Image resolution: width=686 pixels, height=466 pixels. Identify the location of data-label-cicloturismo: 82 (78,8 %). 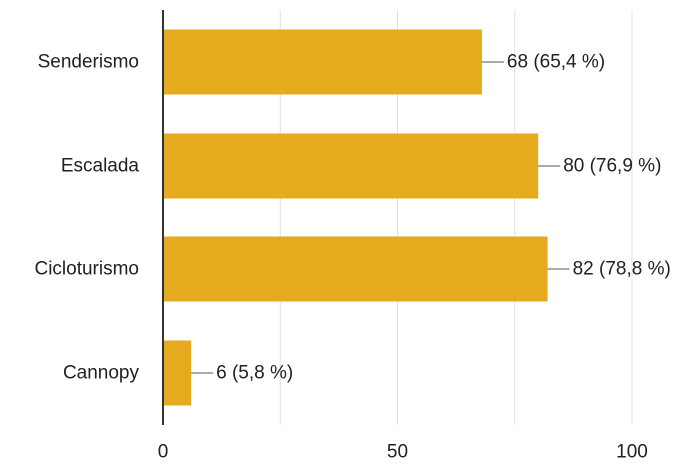
(622, 269).